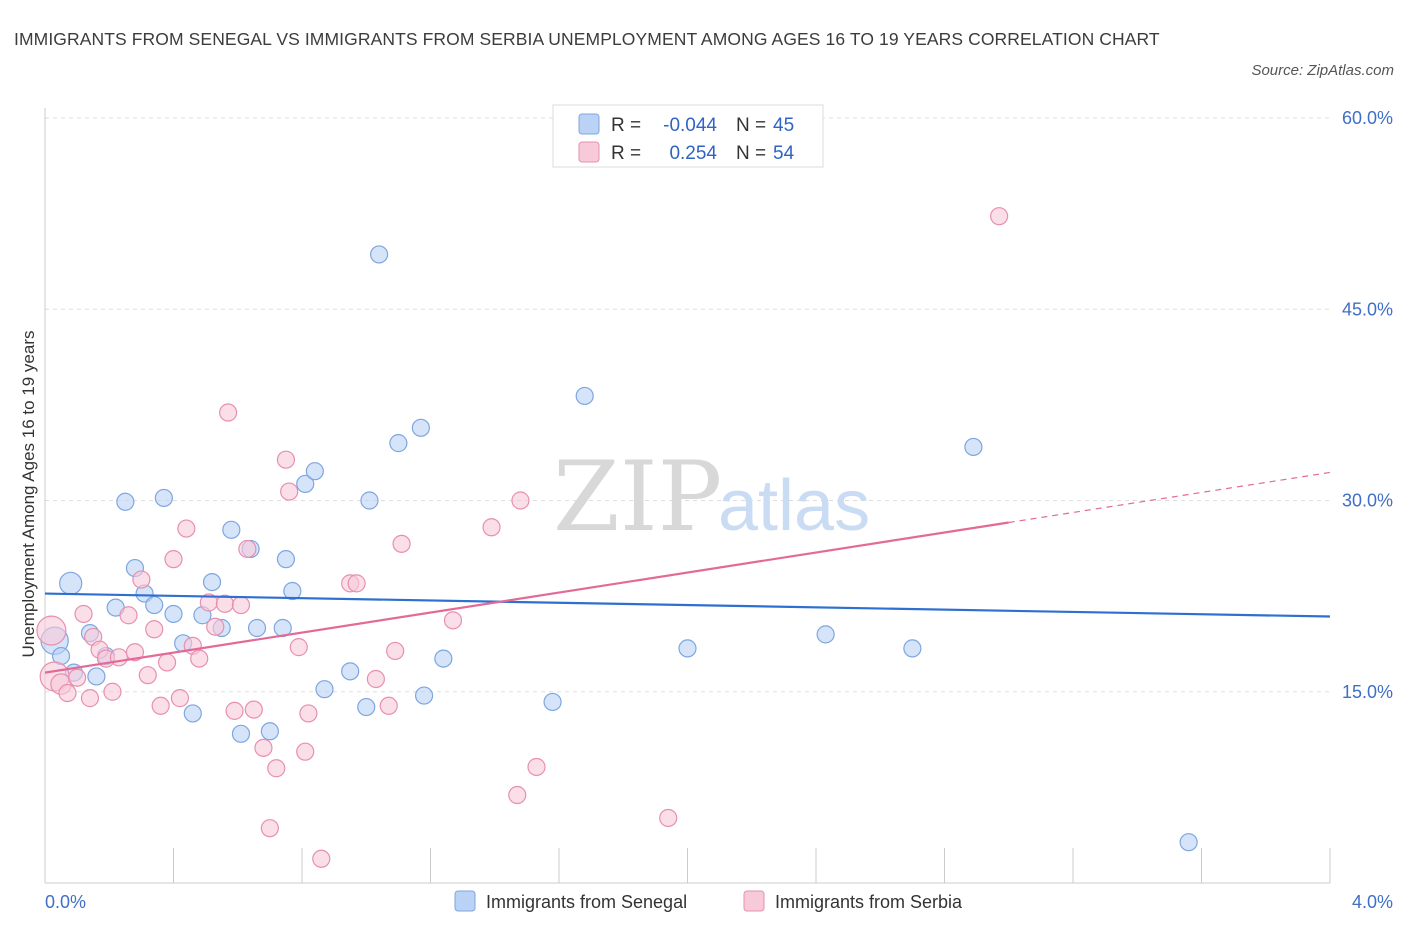 Image resolution: width=1406 pixels, height=930 pixels. I want to click on y-tick-label: 15.0%, so click(1367, 692).